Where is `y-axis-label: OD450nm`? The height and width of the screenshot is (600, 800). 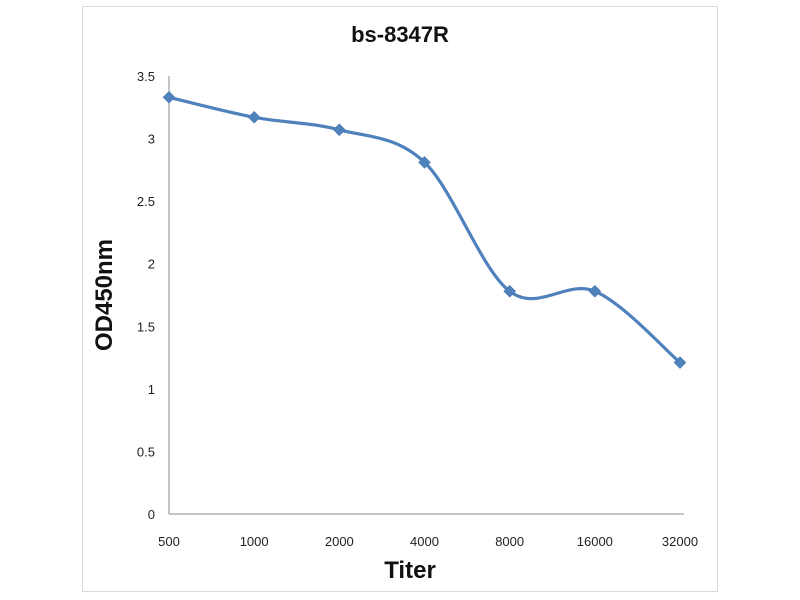
y-axis-label: OD450nm is located at coordinates (104, 295).